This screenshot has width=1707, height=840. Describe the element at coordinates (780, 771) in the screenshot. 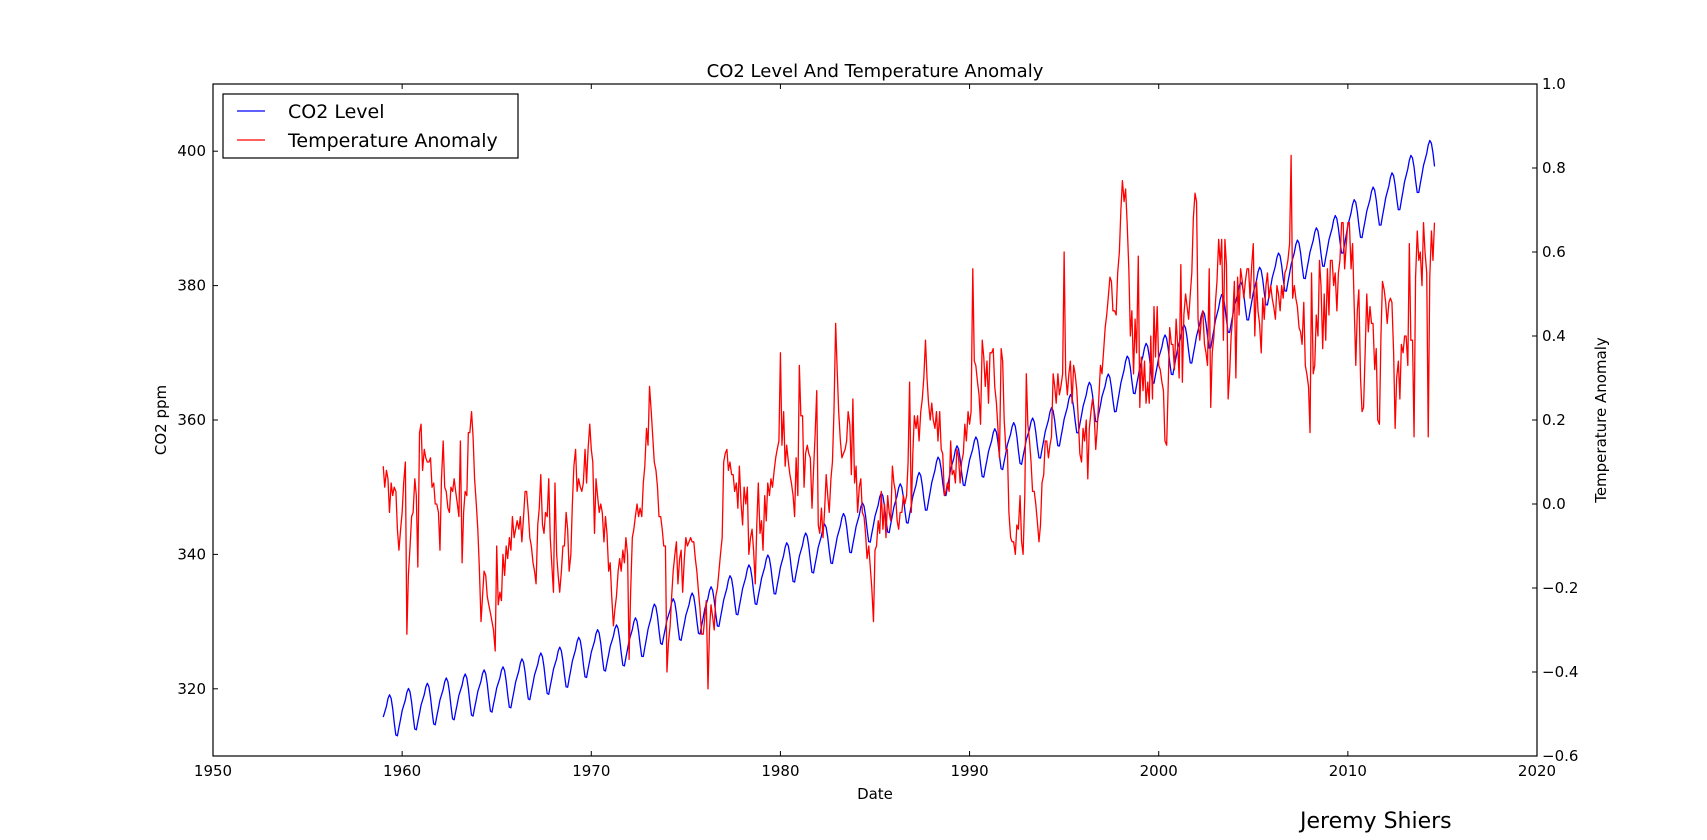

I see `x-tick-label: 1980` at that location.